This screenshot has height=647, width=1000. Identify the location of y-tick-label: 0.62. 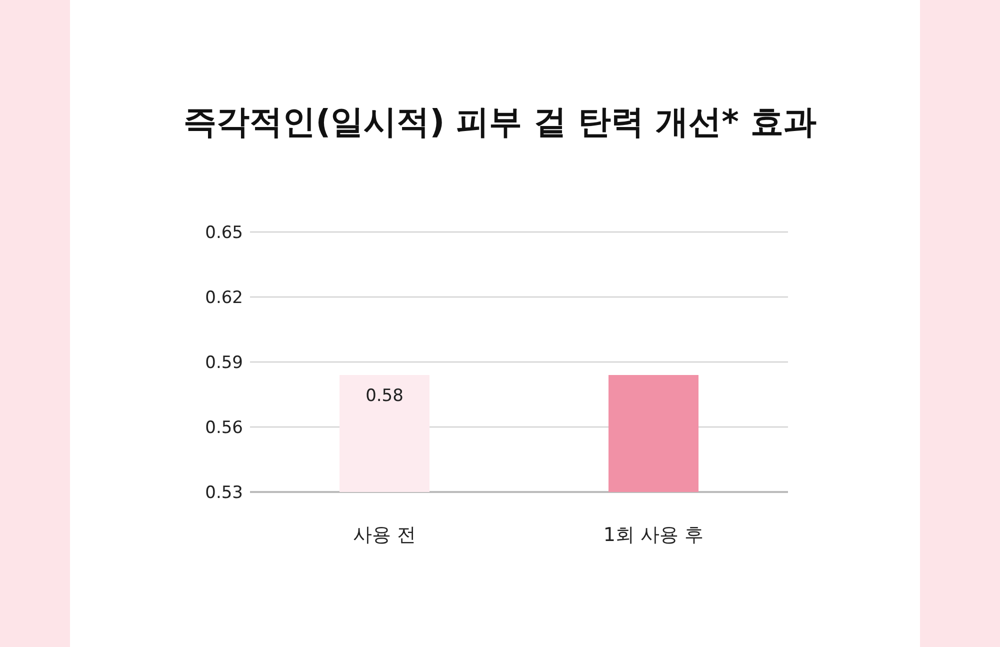
(224, 298).